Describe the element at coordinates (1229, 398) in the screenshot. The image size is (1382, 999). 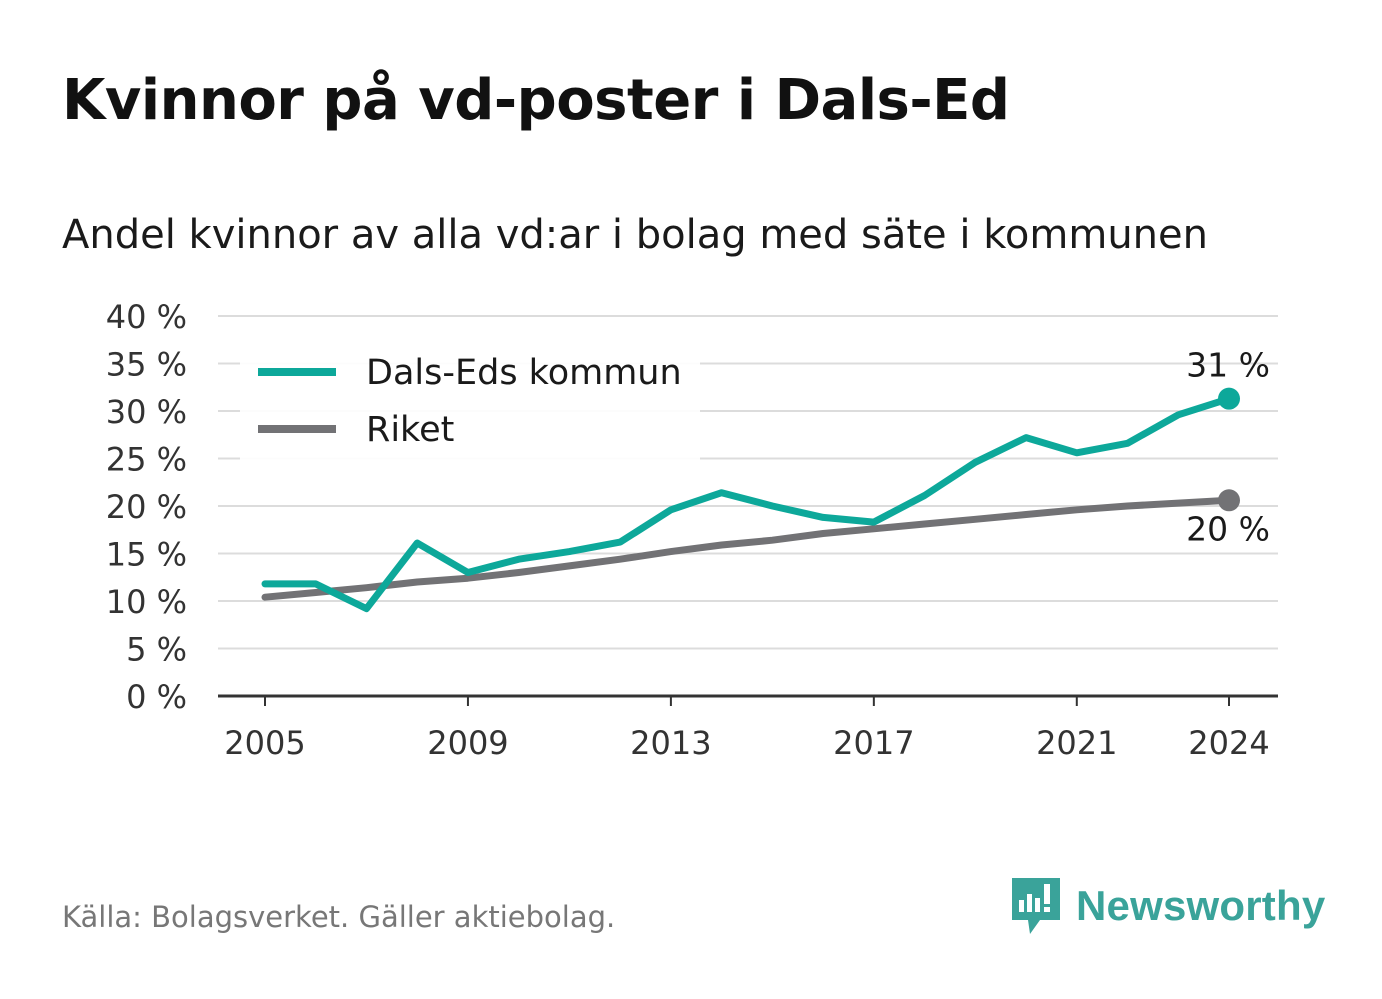
I see `end-marker-dals-ed` at that location.